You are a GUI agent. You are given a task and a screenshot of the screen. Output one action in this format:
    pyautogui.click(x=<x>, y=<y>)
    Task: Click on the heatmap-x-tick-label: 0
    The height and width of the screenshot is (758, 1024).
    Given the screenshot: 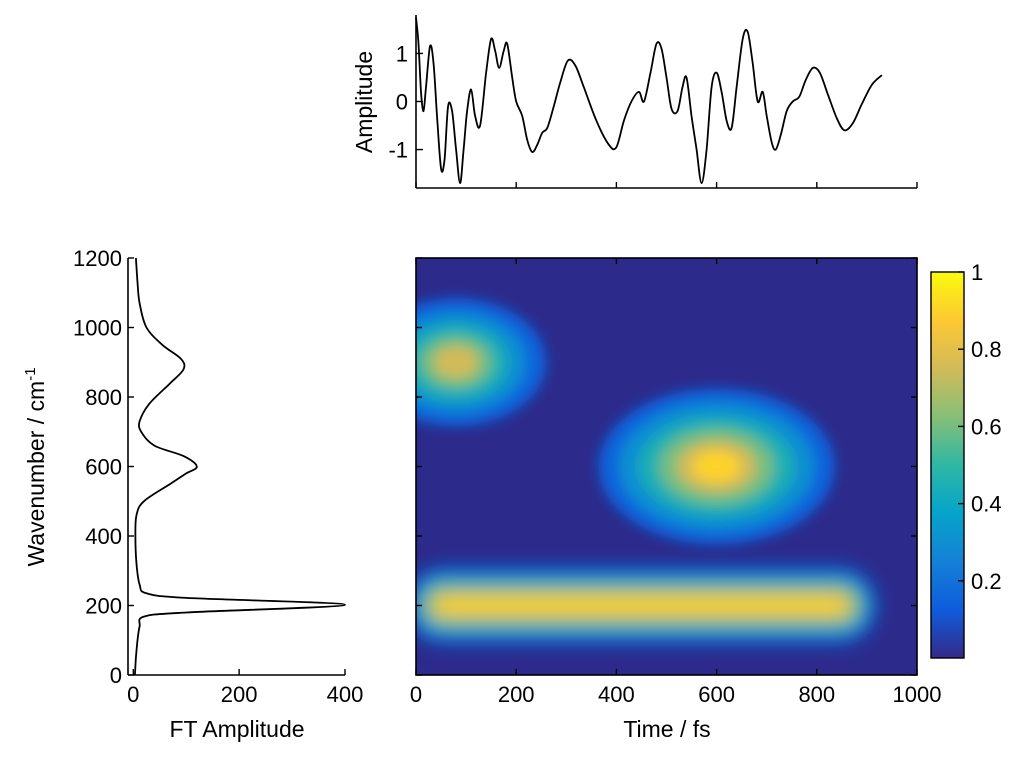 What is the action you would take?
    pyautogui.click(x=416, y=694)
    